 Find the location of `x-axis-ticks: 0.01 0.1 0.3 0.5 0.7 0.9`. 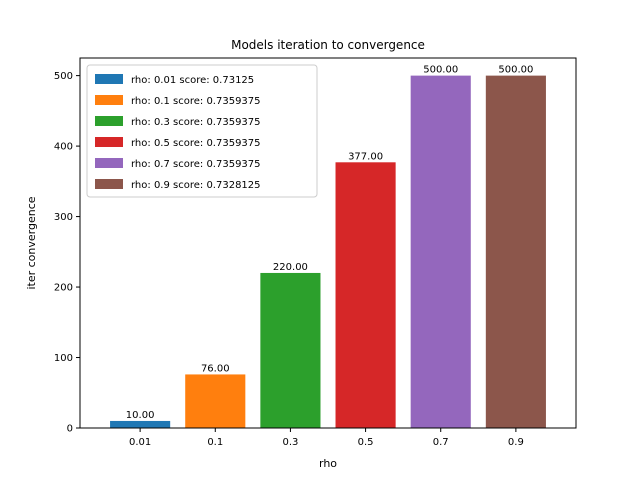

x-axis-ticks: 0.01 0.1 0.3 0.5 0.7 0.9 is located at coordinates (326, 438).